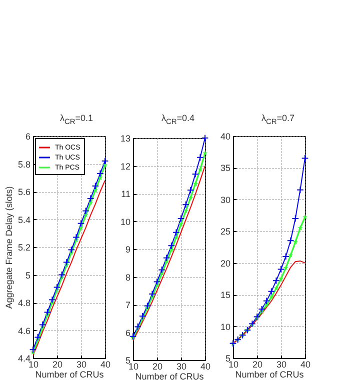 This screenshot has height=386, width=356. I want to click on x-tick-label: 10, so click(233, 364).